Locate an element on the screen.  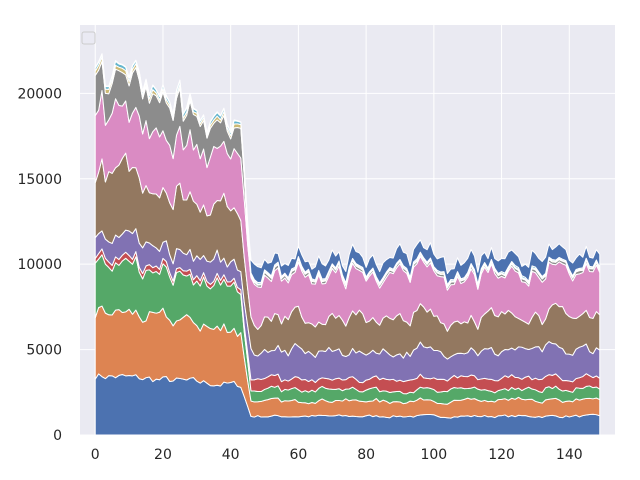
legend-box is located at coordinates (88, 38).